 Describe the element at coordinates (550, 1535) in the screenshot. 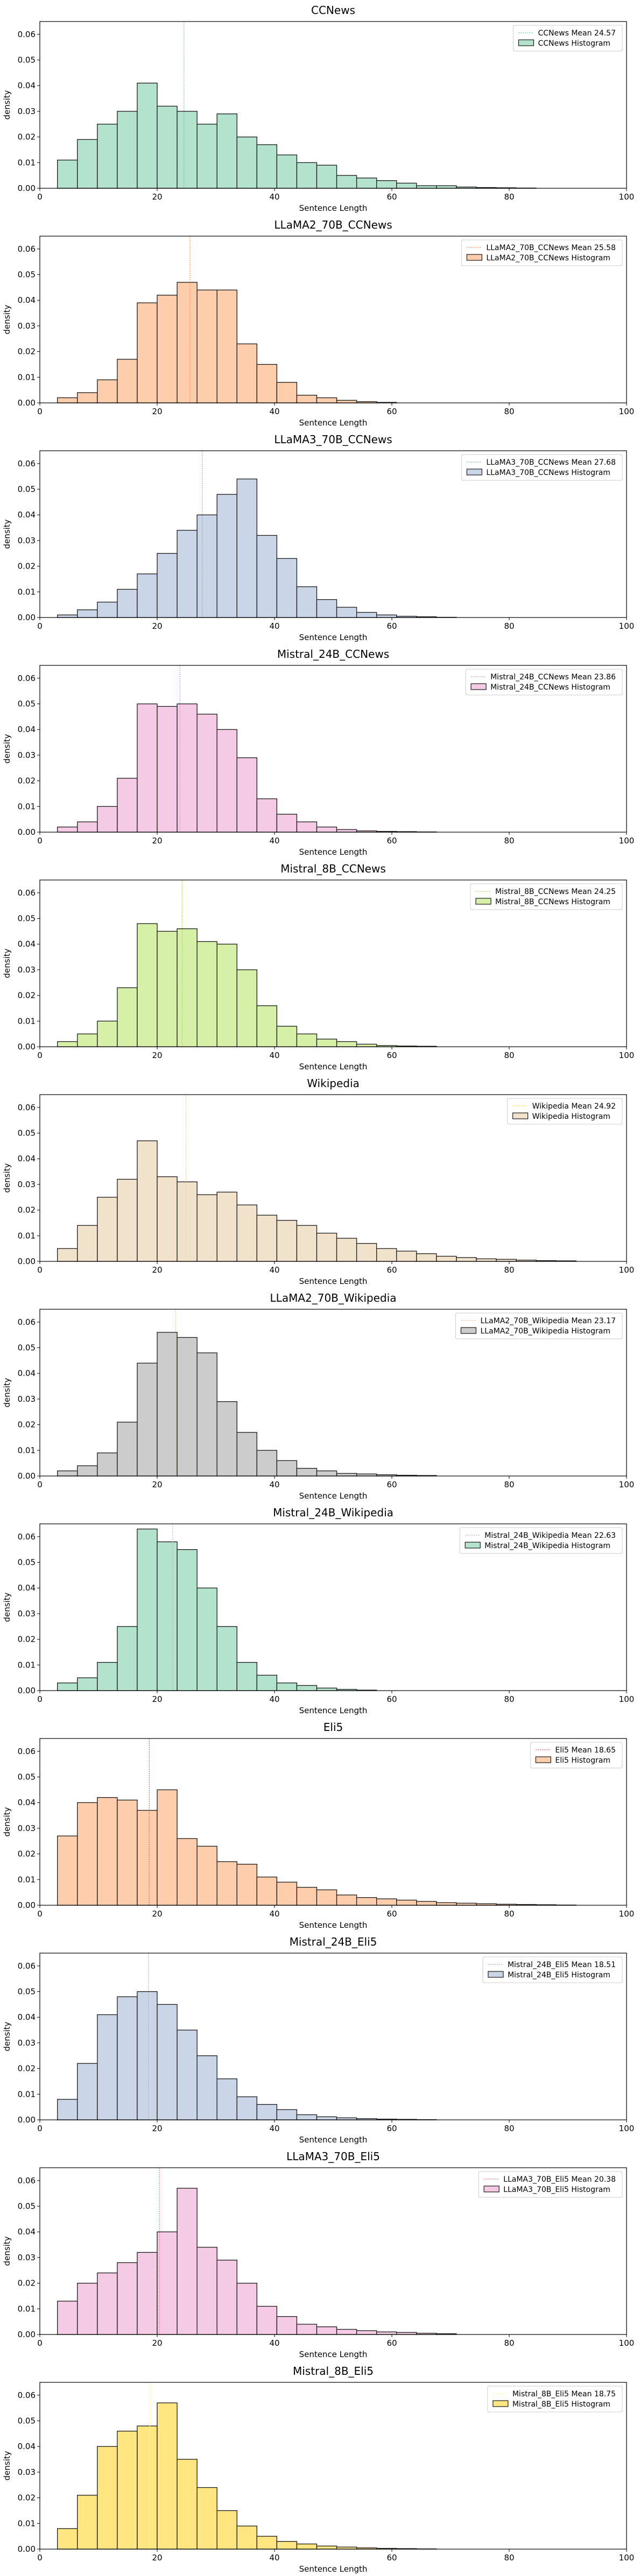

I see `legend-mean-label: Mistral_24B_Wikipedia Mean 22.63` at that location.